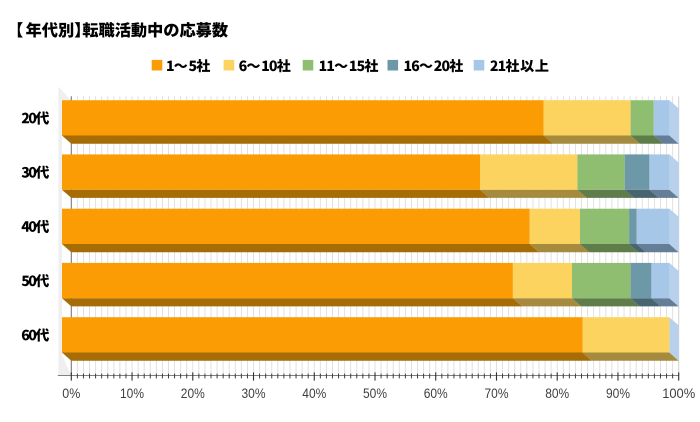 The height and width of the screenshot is (422, 700). Describe the element at coordinates (497, 393) in the screenshot. I see `svg-text: 70%` at that location.